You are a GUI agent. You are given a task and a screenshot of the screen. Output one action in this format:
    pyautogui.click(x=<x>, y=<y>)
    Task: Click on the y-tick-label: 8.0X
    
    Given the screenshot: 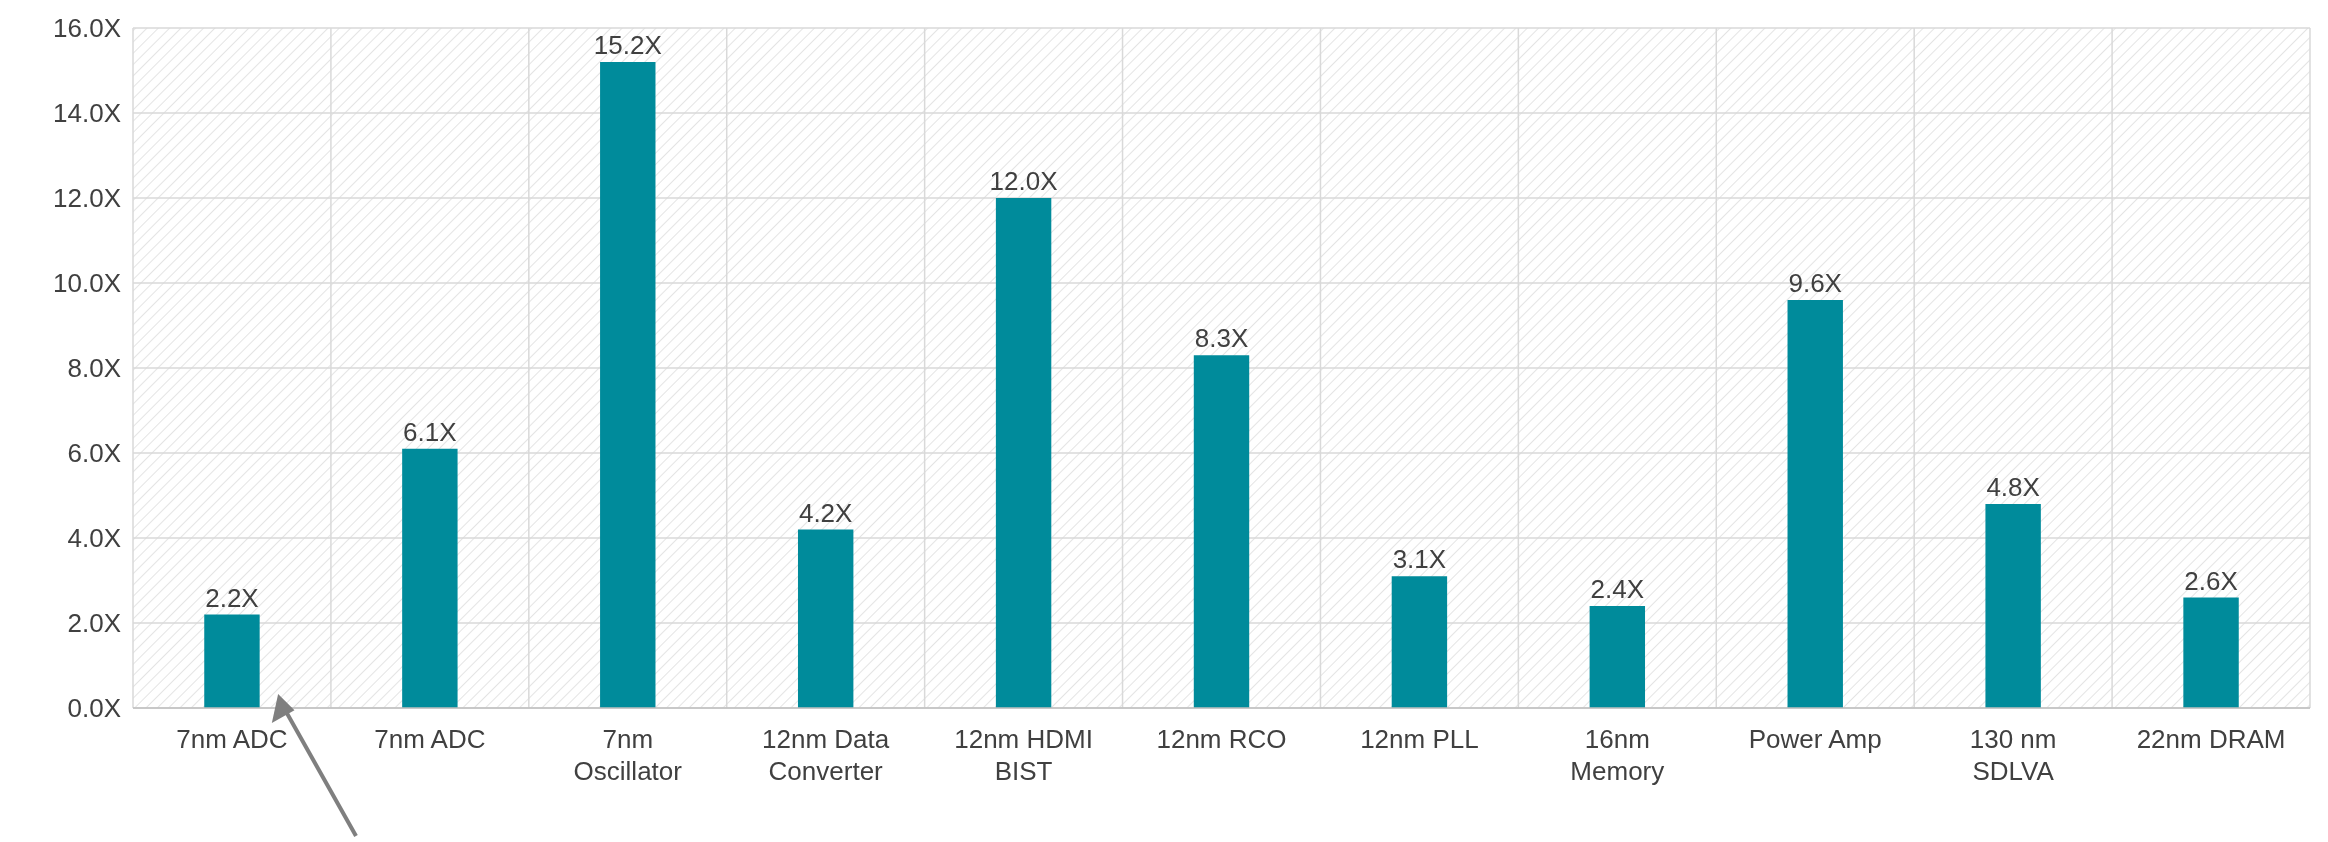 What is the action you would take?
    pyautogui.click(x=94, y=368)
    